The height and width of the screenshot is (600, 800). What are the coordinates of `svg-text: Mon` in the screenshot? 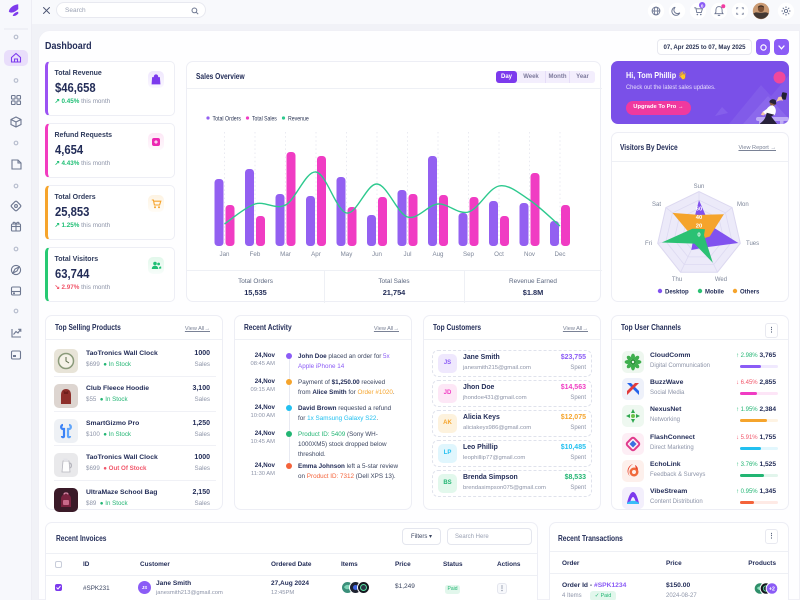 It's located at (743, 205).